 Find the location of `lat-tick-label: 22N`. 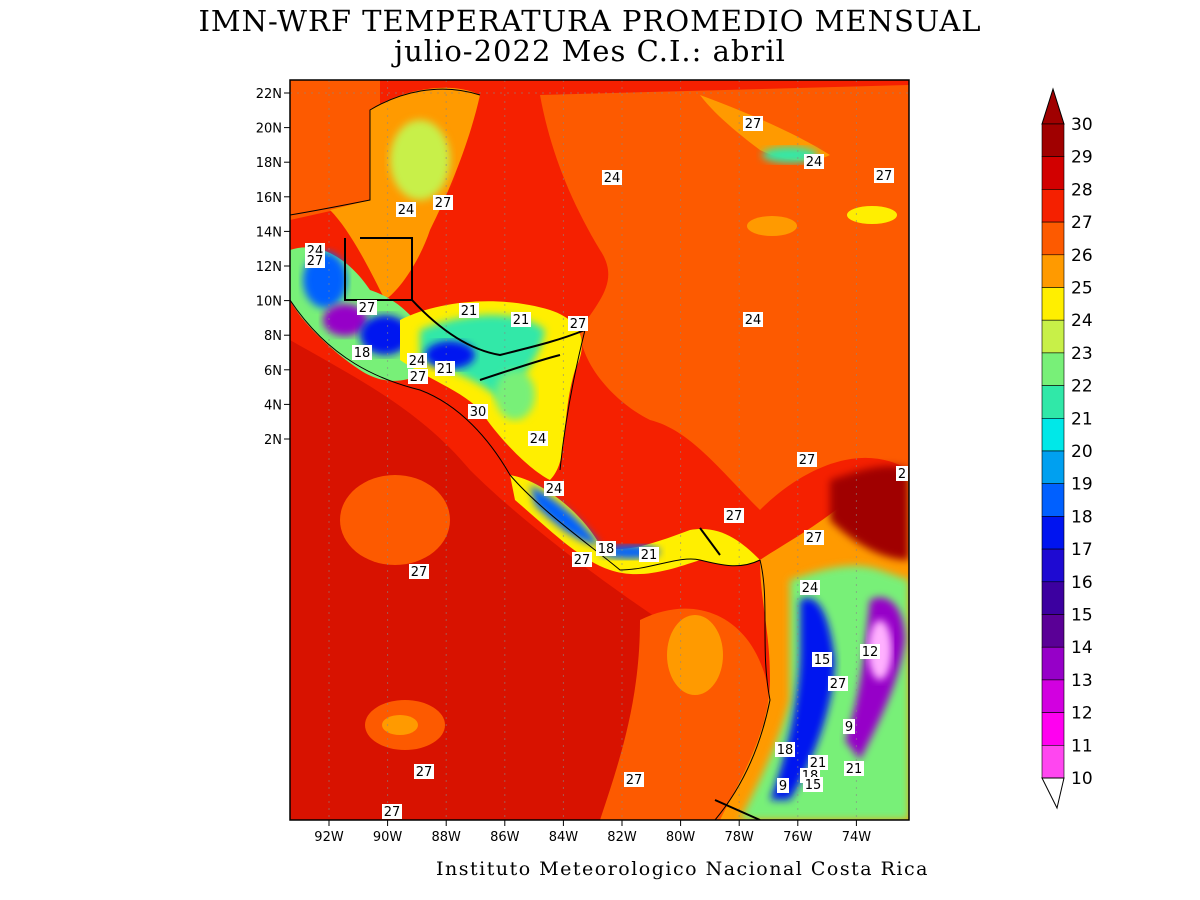

lat-tick-label: 22N is located at coordinates (269, 94).